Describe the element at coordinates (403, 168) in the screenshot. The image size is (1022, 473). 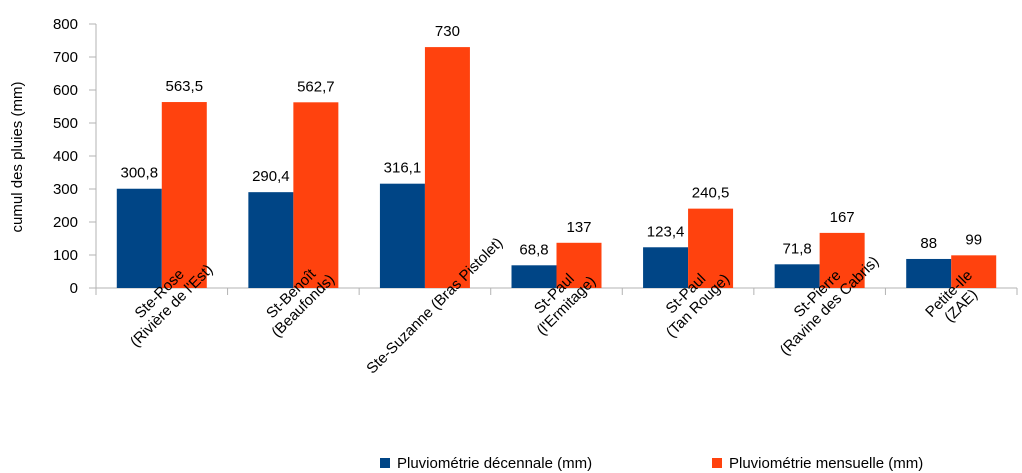
I see `data-label: 316,1` at that location.